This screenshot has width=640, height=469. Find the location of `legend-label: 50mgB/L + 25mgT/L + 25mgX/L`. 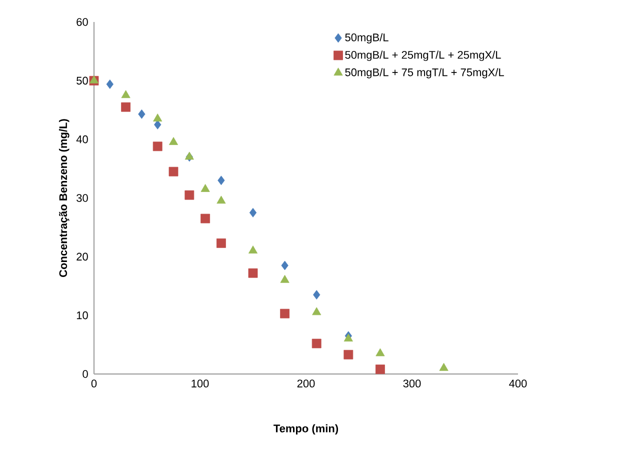

legend-label: 50mgB/L + 25mgT/L + 25mgX/L is located at coordinates (423, 55).